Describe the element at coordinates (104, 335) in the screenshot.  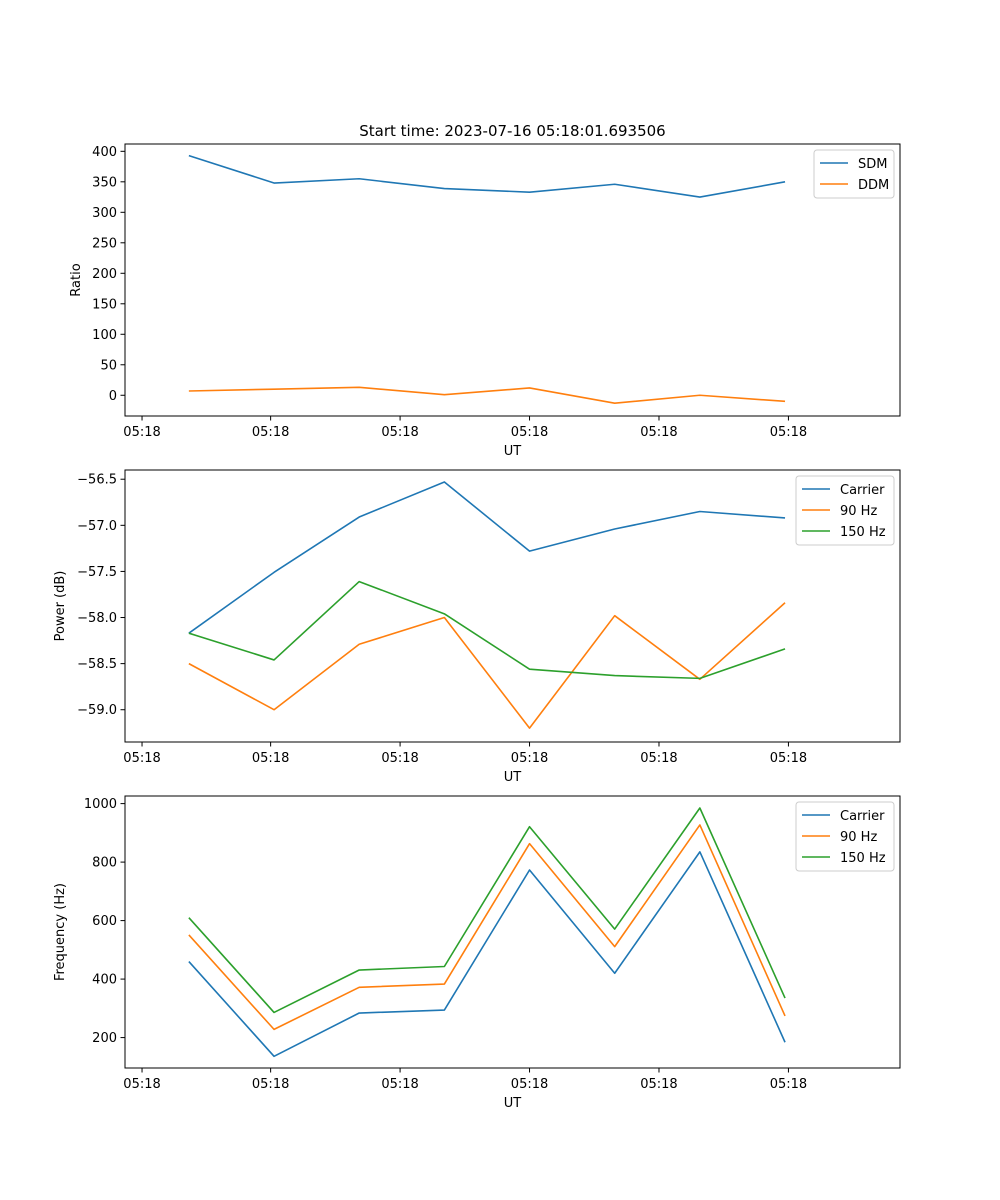
I see `y-tick-label: 100` at that location.